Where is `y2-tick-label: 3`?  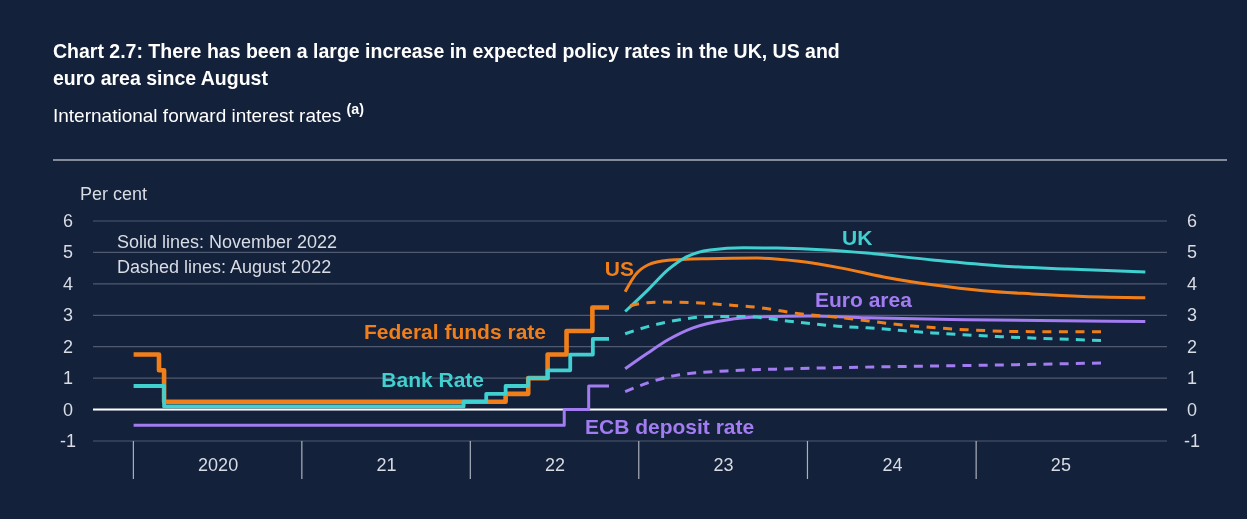 y2-tick-label: 3 is located at coordinates (1192, 315).